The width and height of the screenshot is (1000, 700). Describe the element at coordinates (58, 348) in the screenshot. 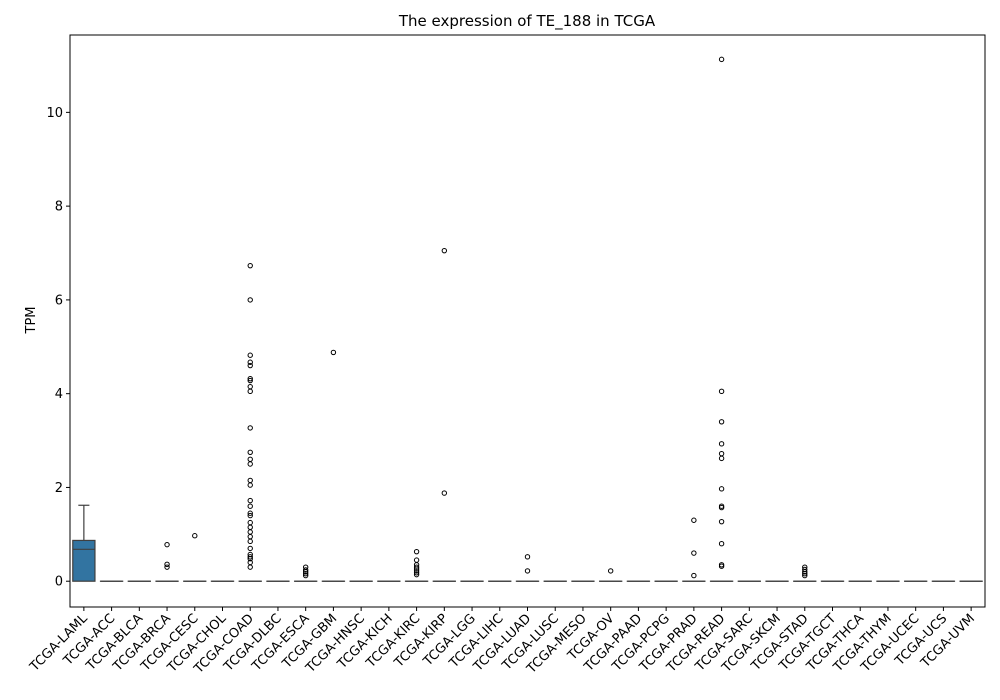

I see `y-axis: 0 2 4 6 8 10` at that location.